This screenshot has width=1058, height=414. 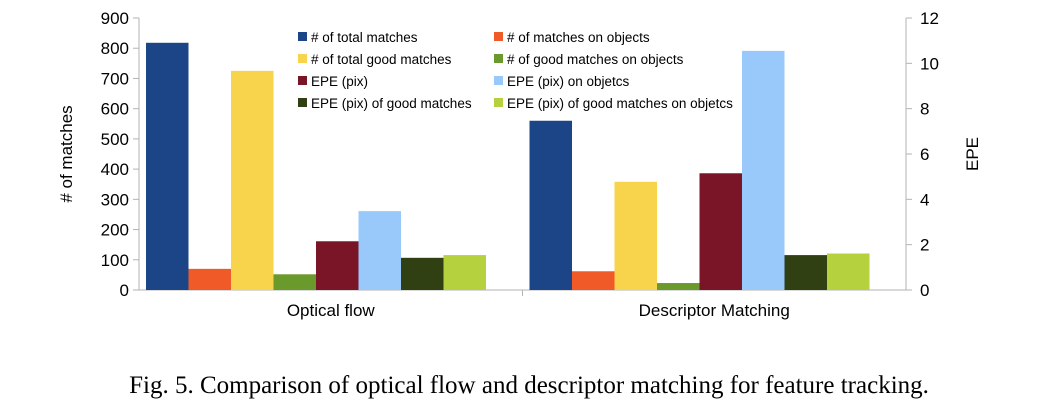 What do you see at coordinates (115, 260) in the screenshot?
I see `y-tick-label: 100` at bounding box center [115, 260].